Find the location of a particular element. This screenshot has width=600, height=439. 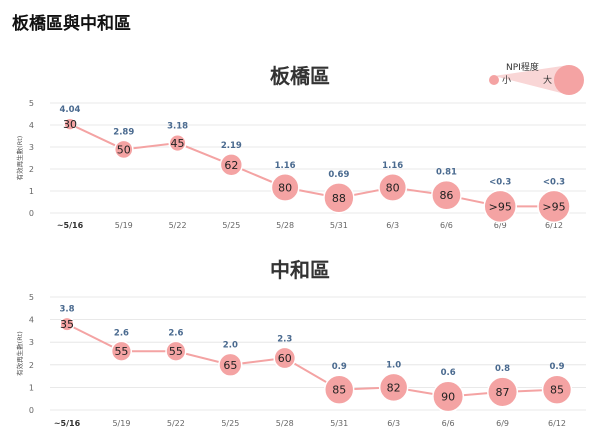

npi-label: 30 is located at coordinates (70, 124).